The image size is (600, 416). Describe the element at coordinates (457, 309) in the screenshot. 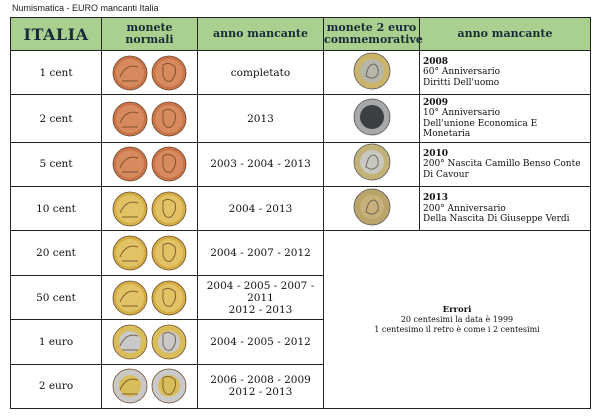

I see `errors-title: Errori` at that location.